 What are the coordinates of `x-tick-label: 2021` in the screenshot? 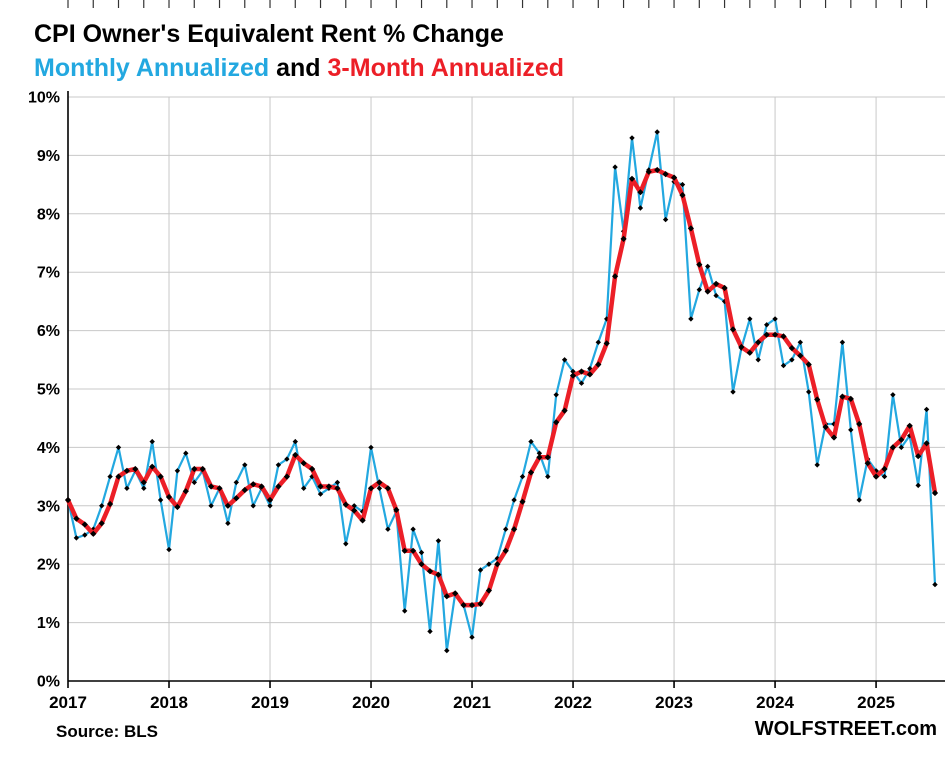 It's located at (472, 702).